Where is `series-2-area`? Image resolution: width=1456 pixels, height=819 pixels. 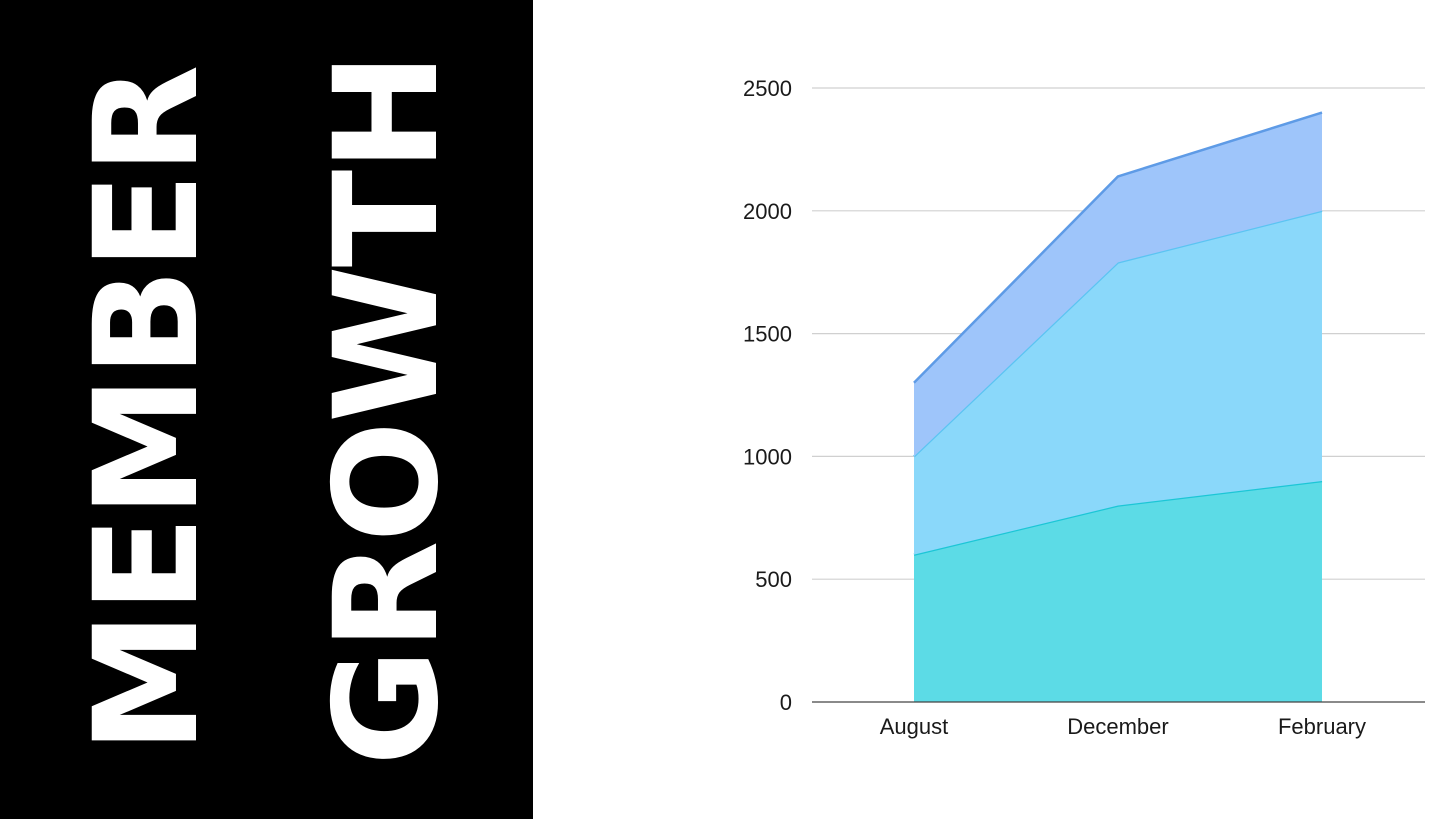 series-2-area is located at coordinates (1118, 382).